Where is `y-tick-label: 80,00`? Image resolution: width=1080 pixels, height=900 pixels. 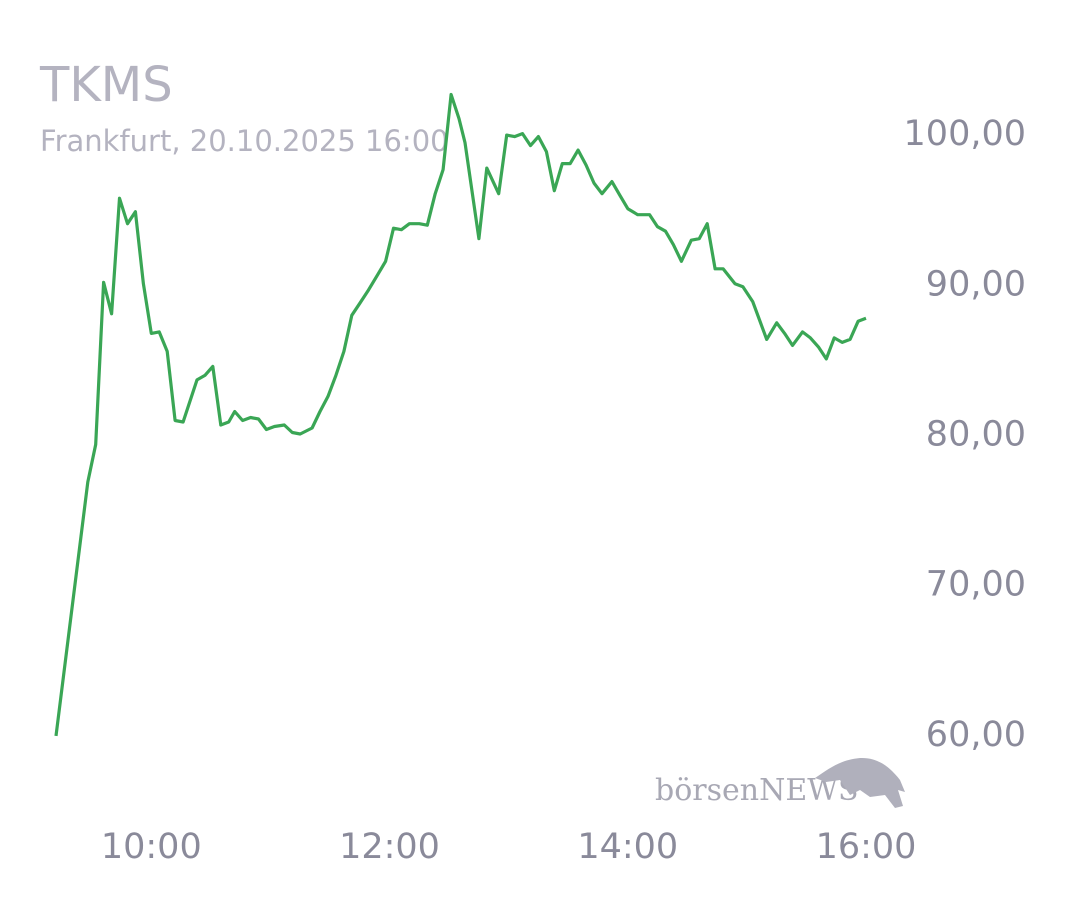
y-tick-label: 80,00 is located at coordinates (976, 435).